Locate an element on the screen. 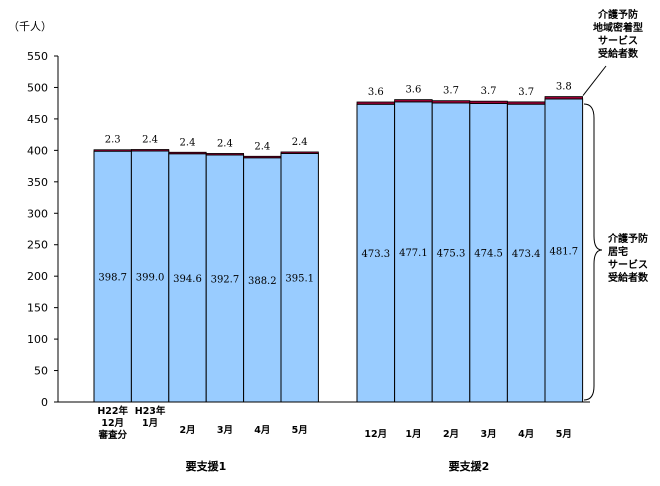  base-series-annotation: 受給者数 is located at coordinates (628, 277).